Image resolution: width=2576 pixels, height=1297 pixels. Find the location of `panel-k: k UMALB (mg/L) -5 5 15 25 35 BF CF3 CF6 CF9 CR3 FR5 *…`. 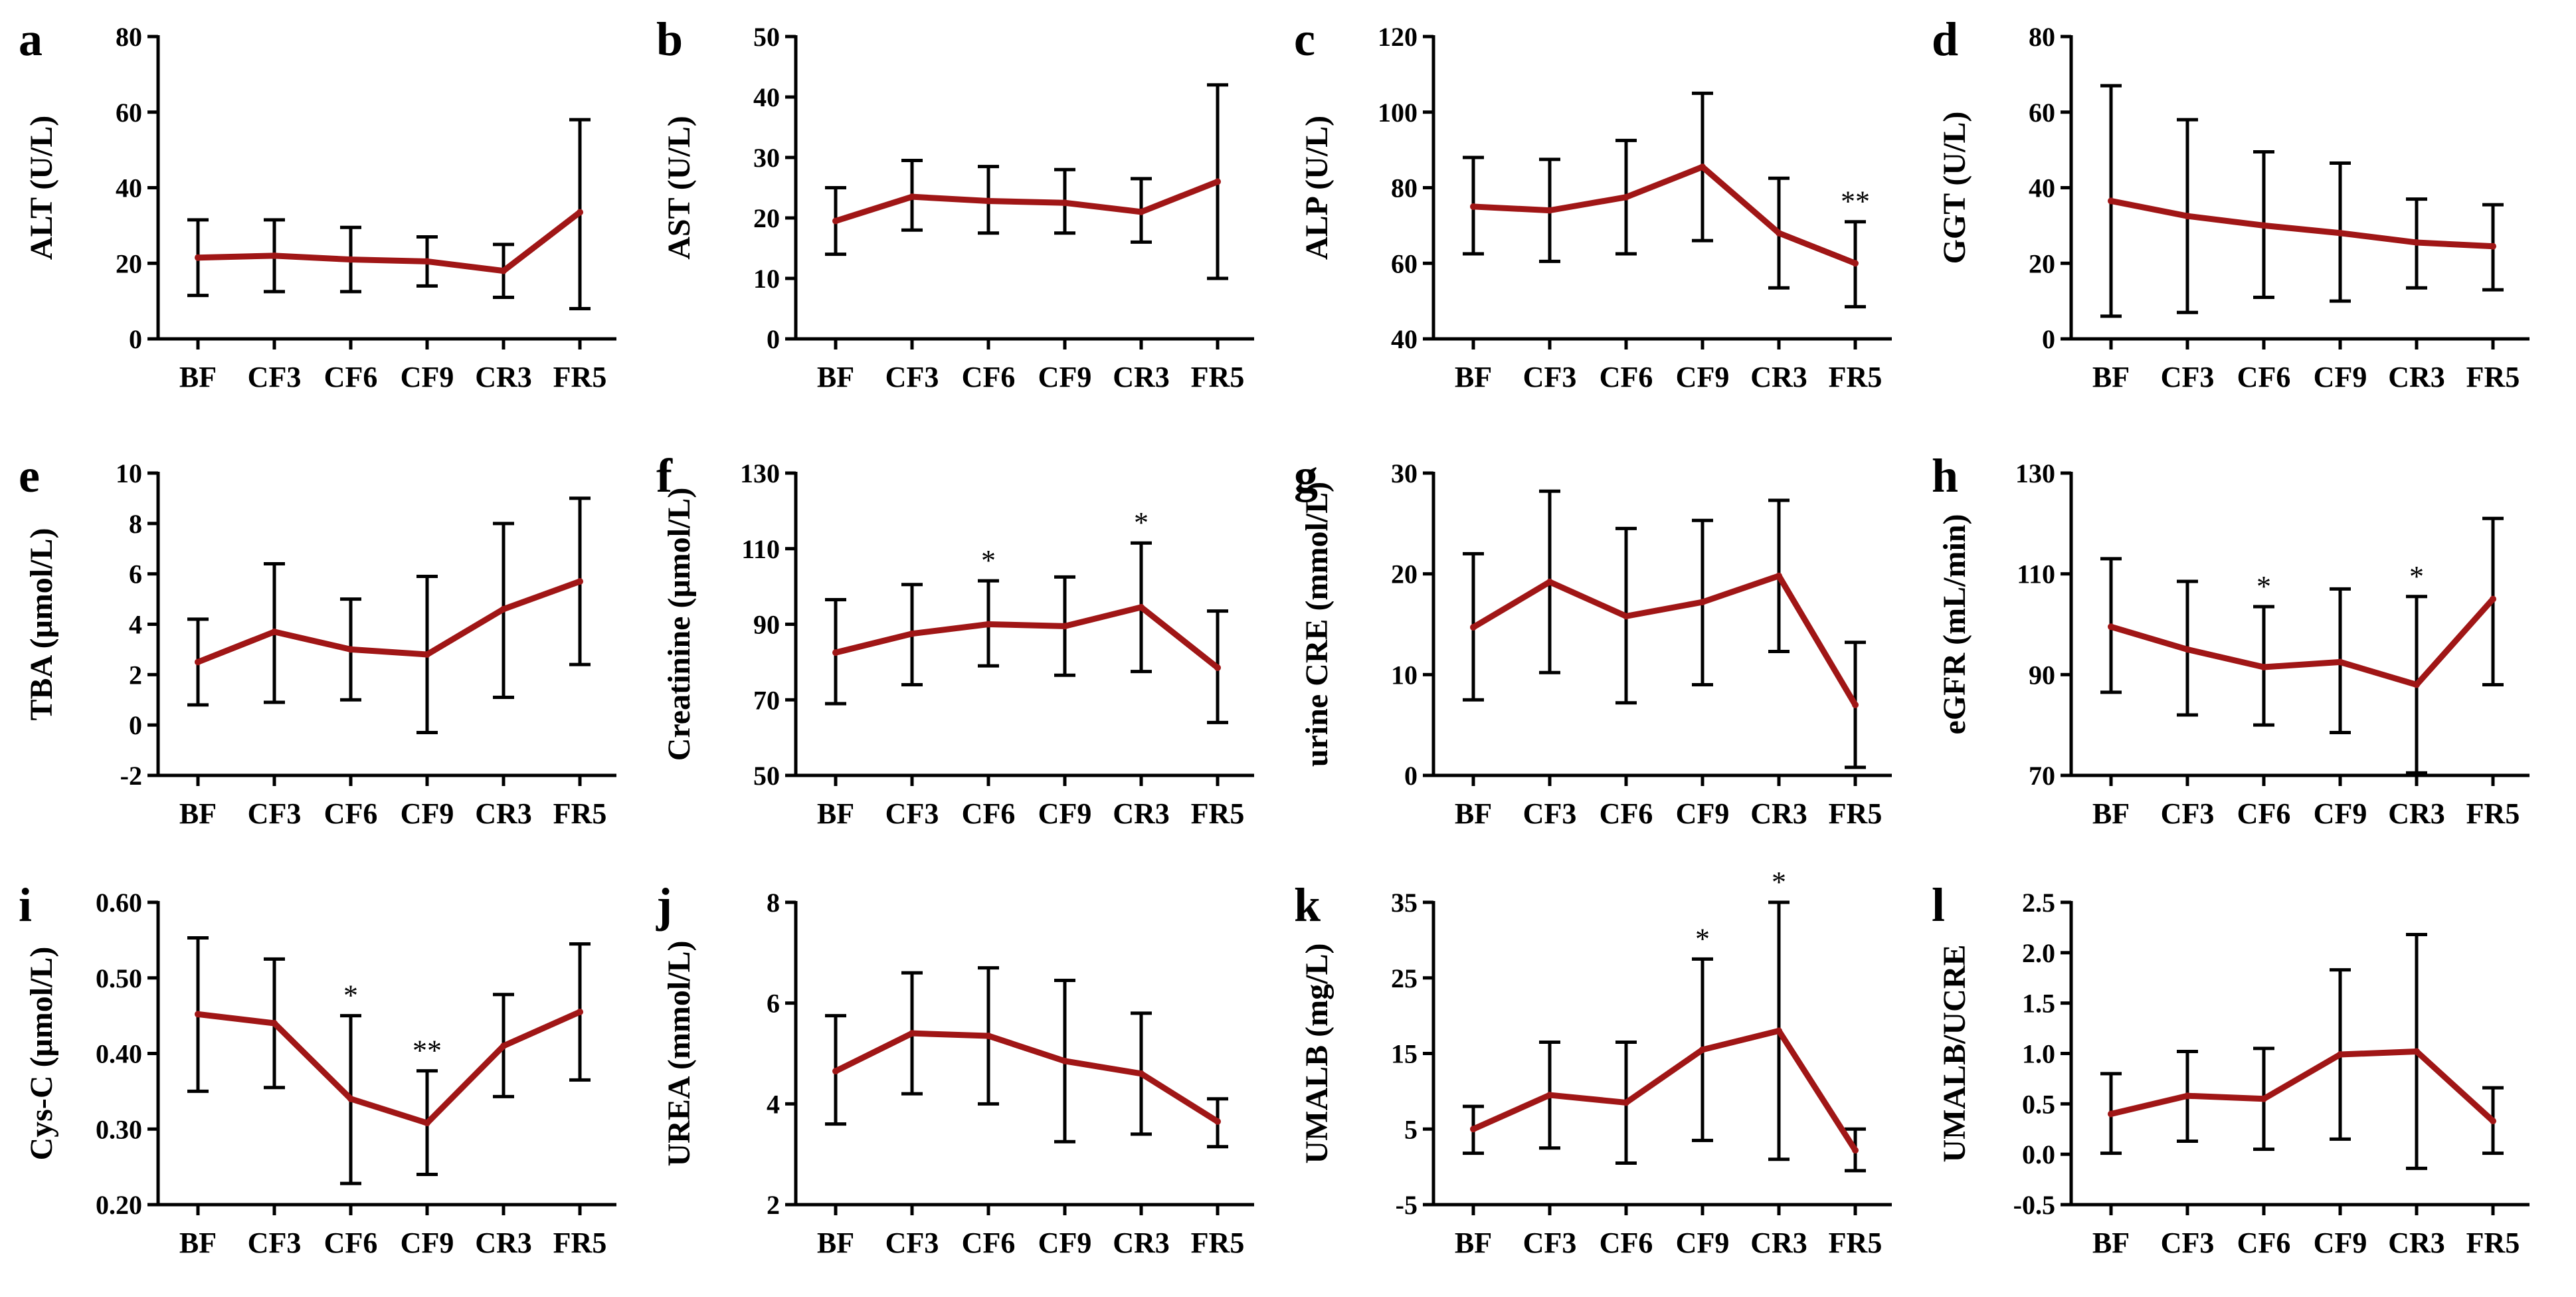

panel-k: k UMALB (mg/L) -5 5 15 25 35 BF CF3 CF6 CF9 CR3 FR5 *… is located at coordinates (1593, 1062).